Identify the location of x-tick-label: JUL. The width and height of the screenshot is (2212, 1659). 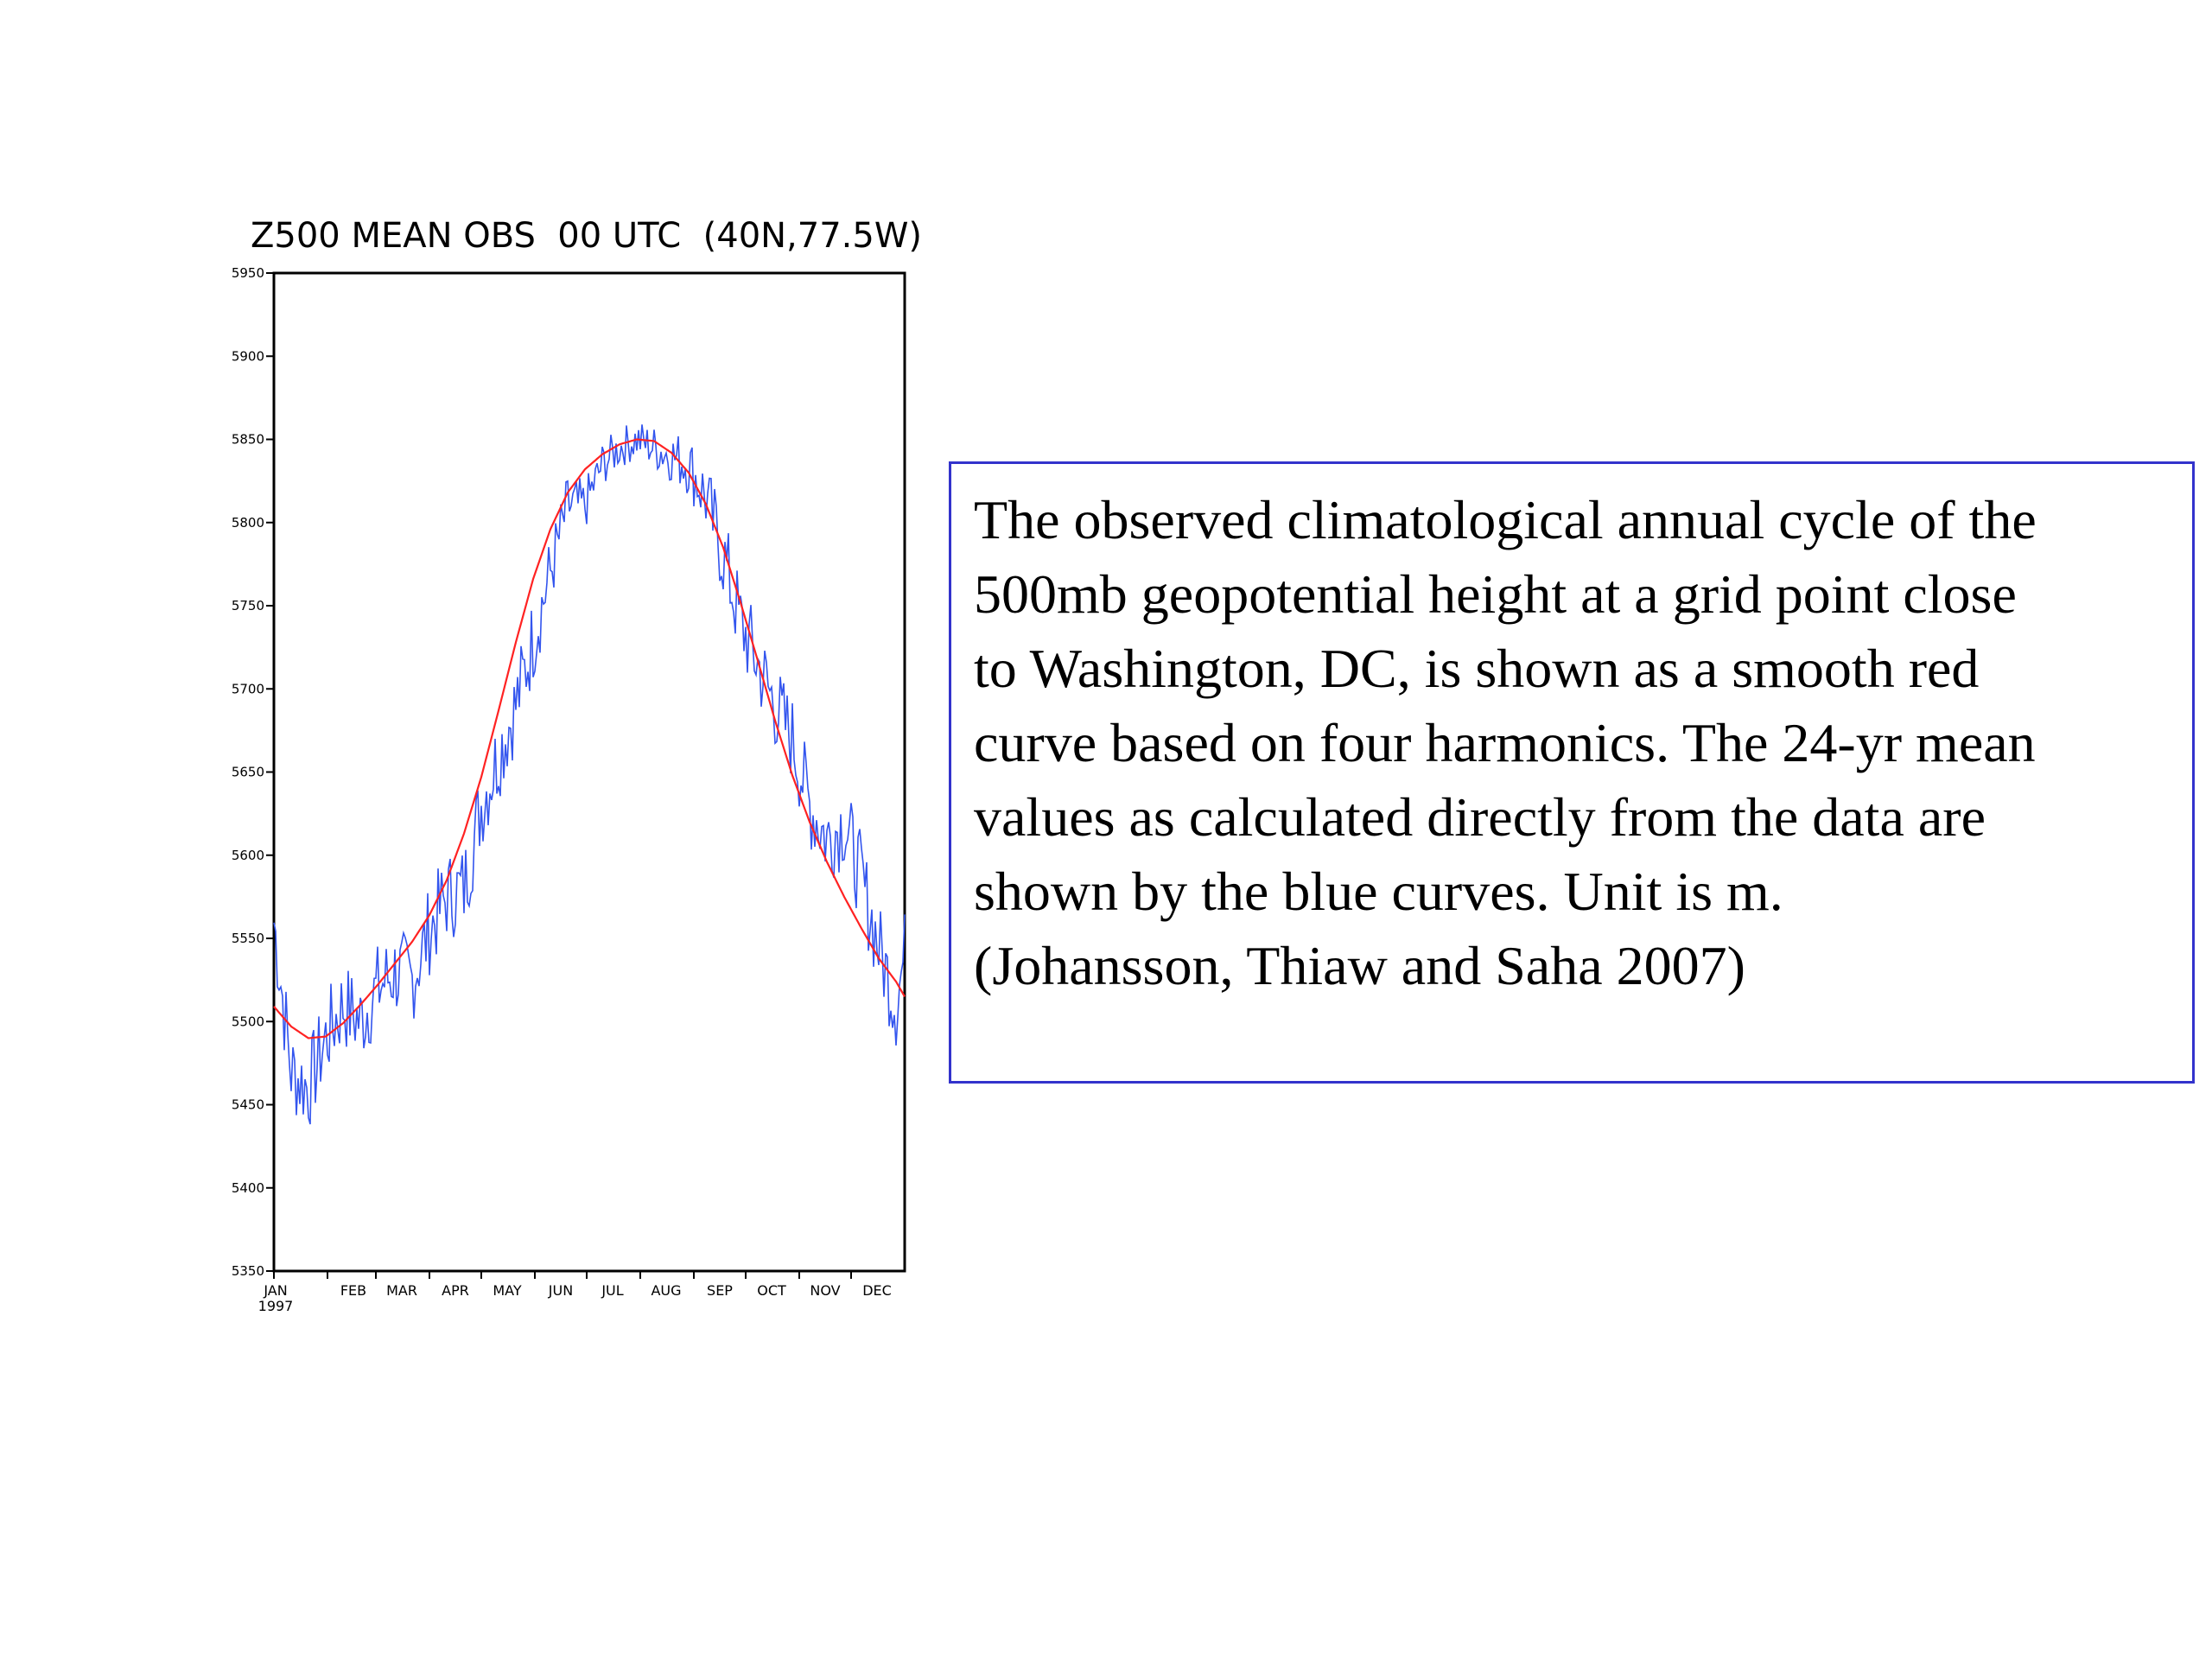
(612, 1290).